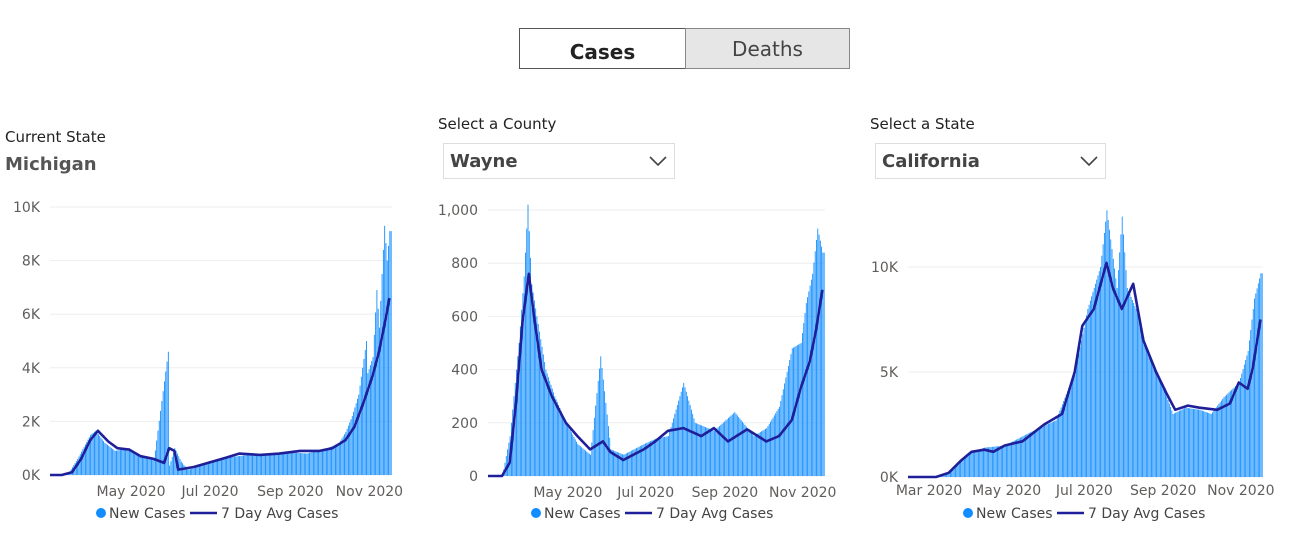 This screenshot has height=538, width=1300. What do you see at coordinates (602, 48) in the screenshot?
I see `cases-button: Cases` at bounding box center [602, 48].